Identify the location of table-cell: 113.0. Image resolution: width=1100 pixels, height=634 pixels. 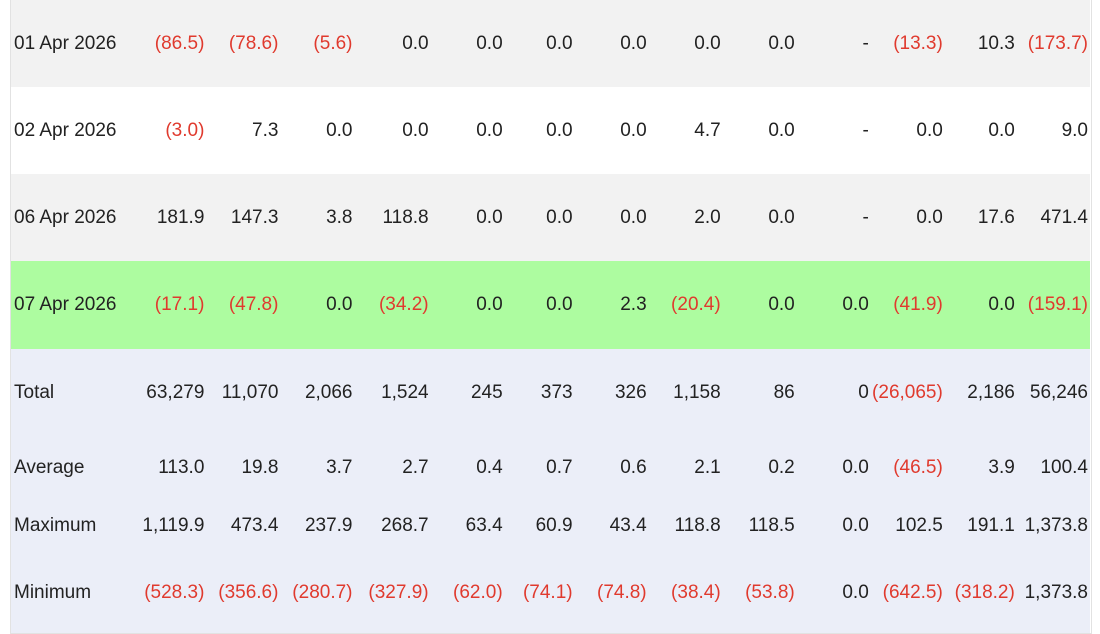
(169, 467).